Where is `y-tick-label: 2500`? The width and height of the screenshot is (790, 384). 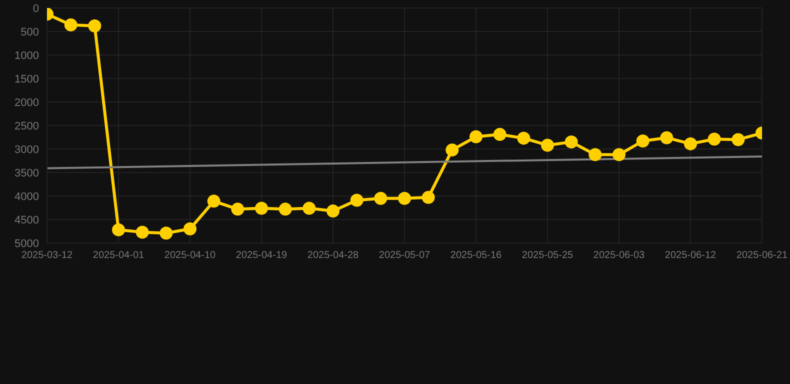 y-tick-label: 2500 is located at coordinates (26, 126).